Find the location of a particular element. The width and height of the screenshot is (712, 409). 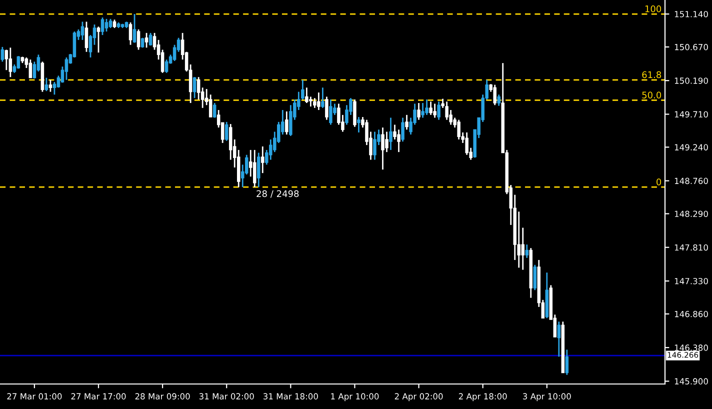

y-tick-label: 149.710 is located at coordinates (691, 114).